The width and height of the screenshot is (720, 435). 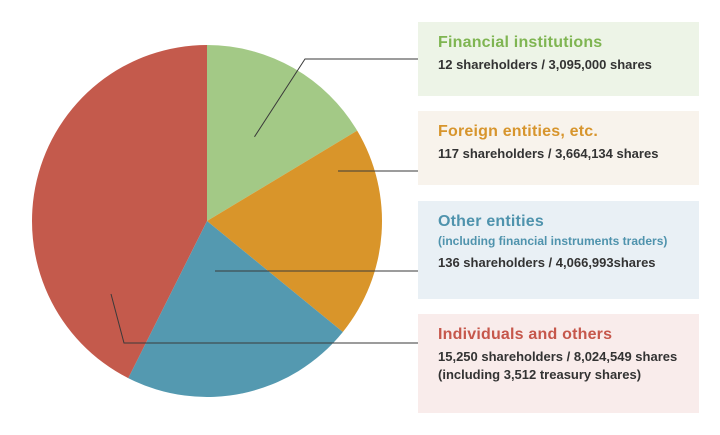 What do you see at coordinates (558, 356) in the screenshot?
I see `legend-shareholders: 15,250 shareholders / 8,024,549 shares` at bounding box center [558, 356].